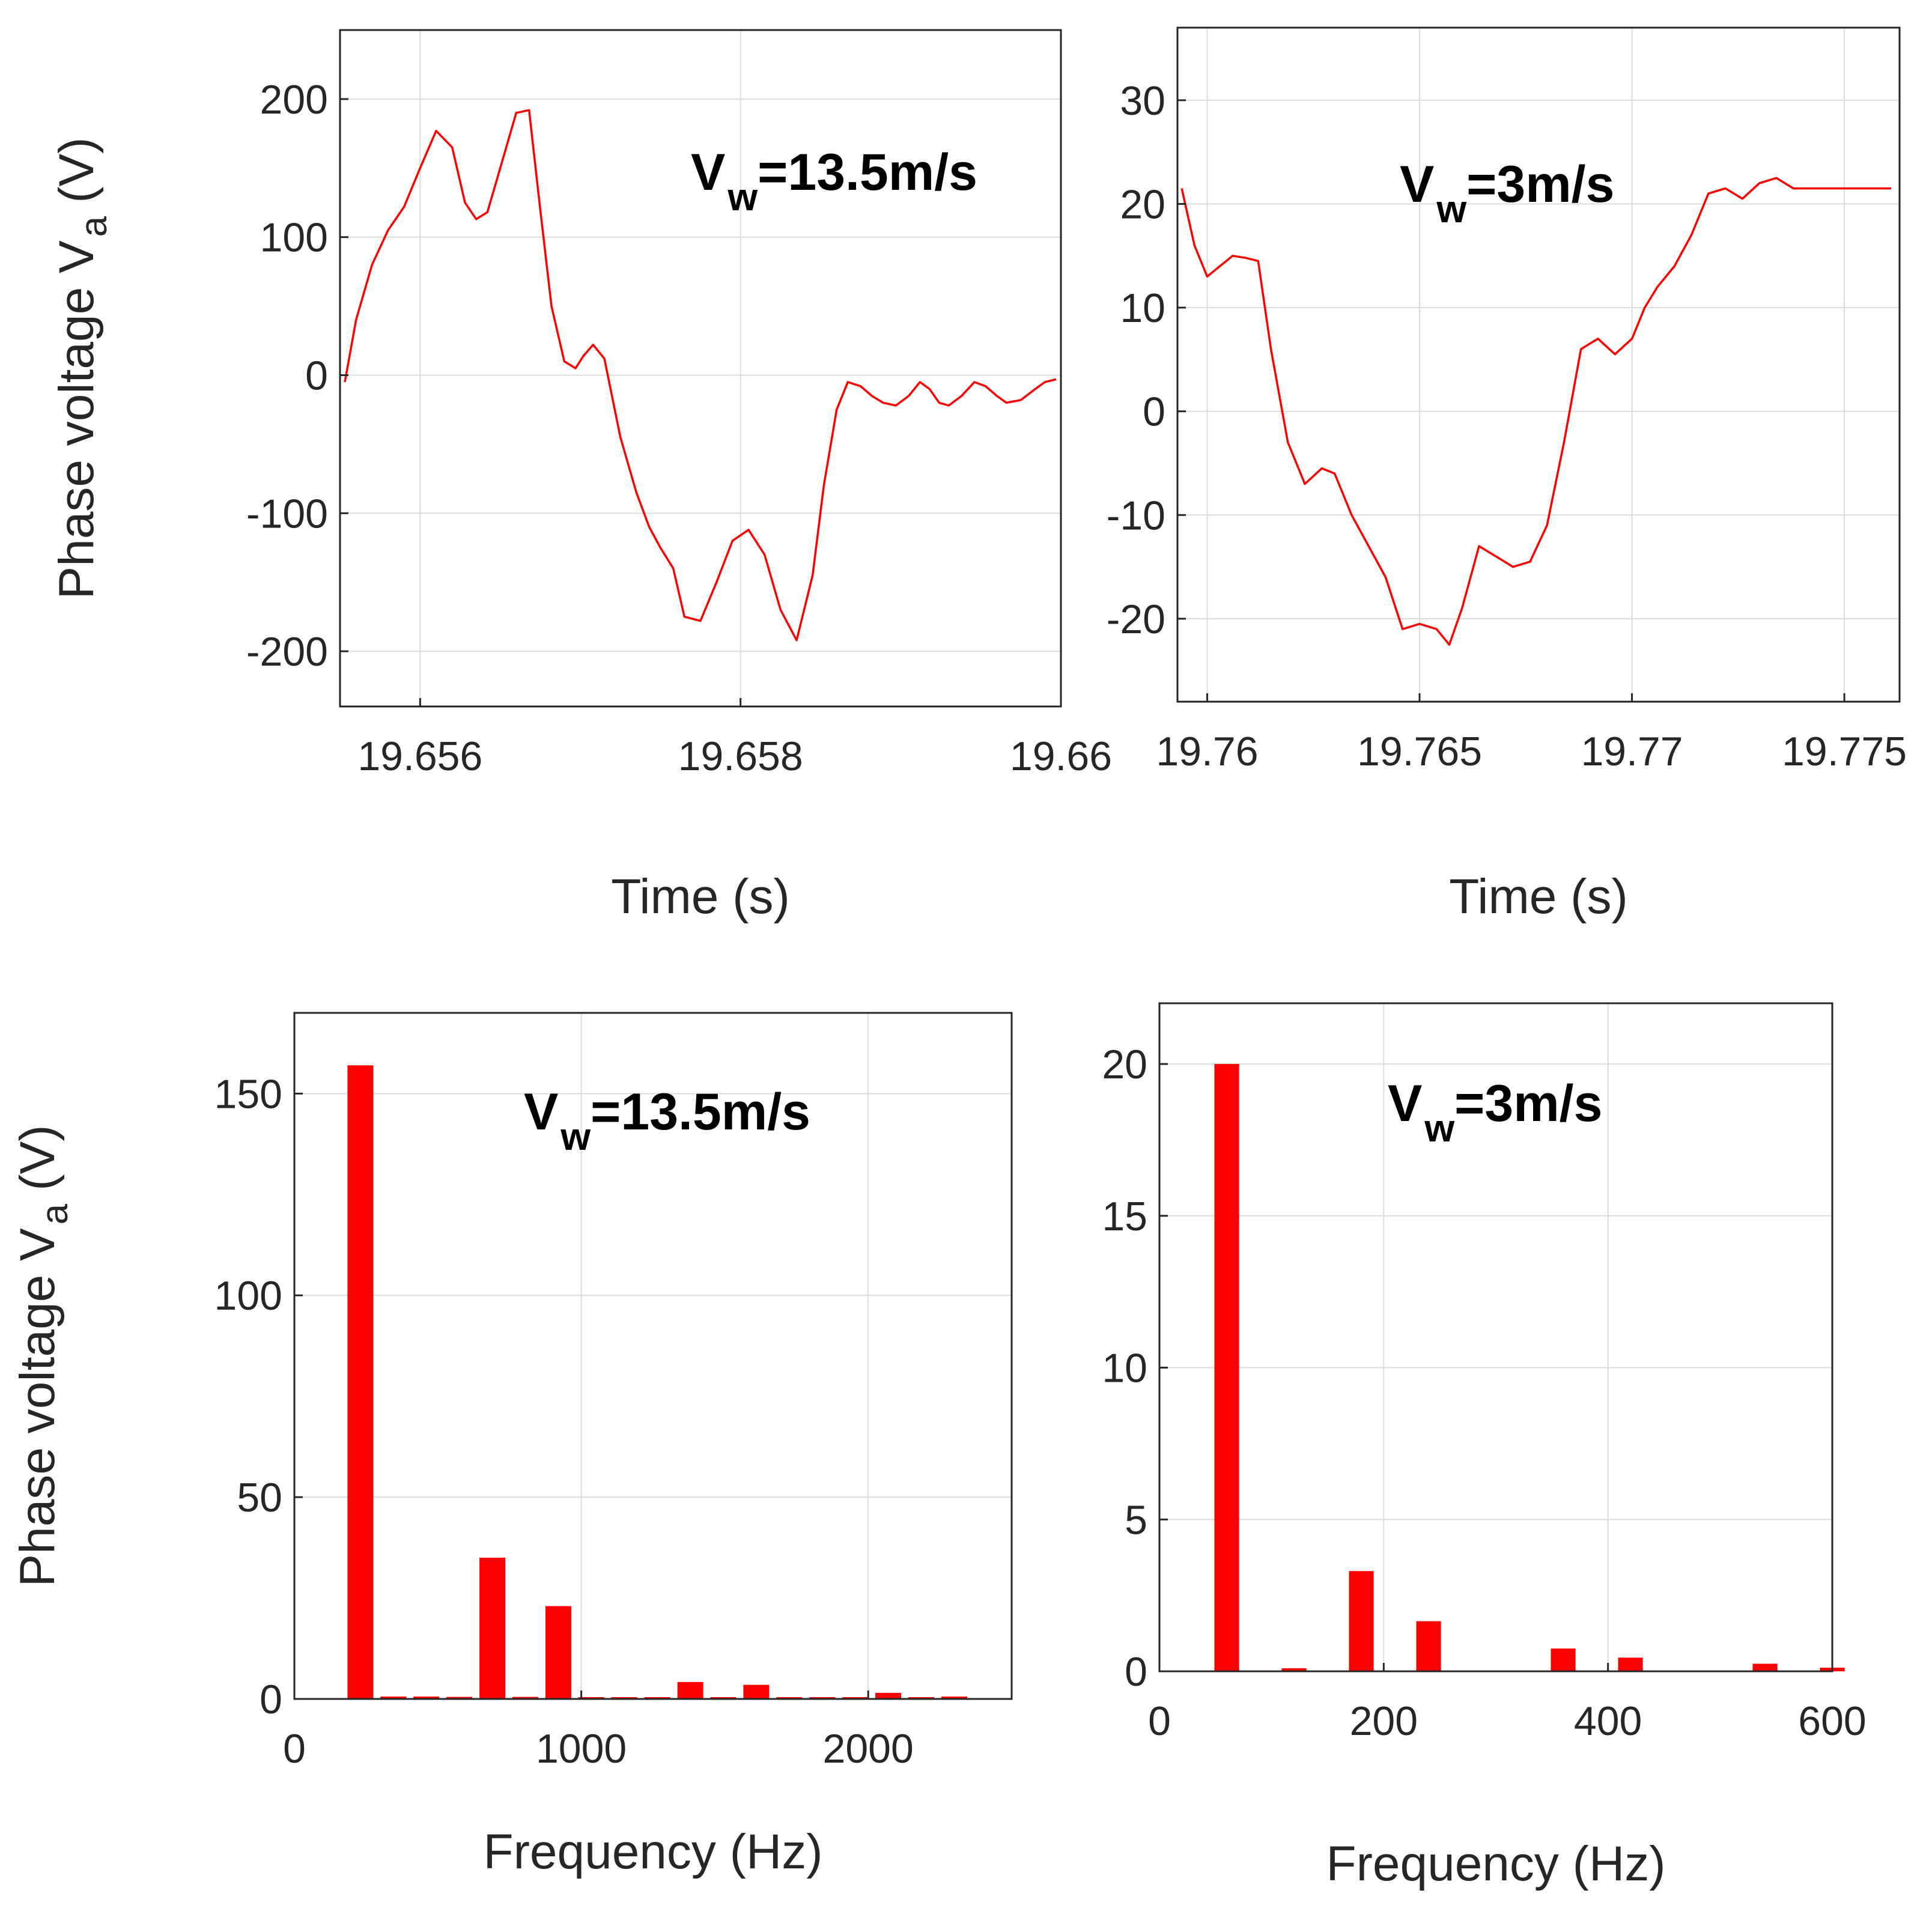 The width and height of the screenshot is (1932, 1908). I want to click on x-tick-label: 400, so click(1608, 1721).